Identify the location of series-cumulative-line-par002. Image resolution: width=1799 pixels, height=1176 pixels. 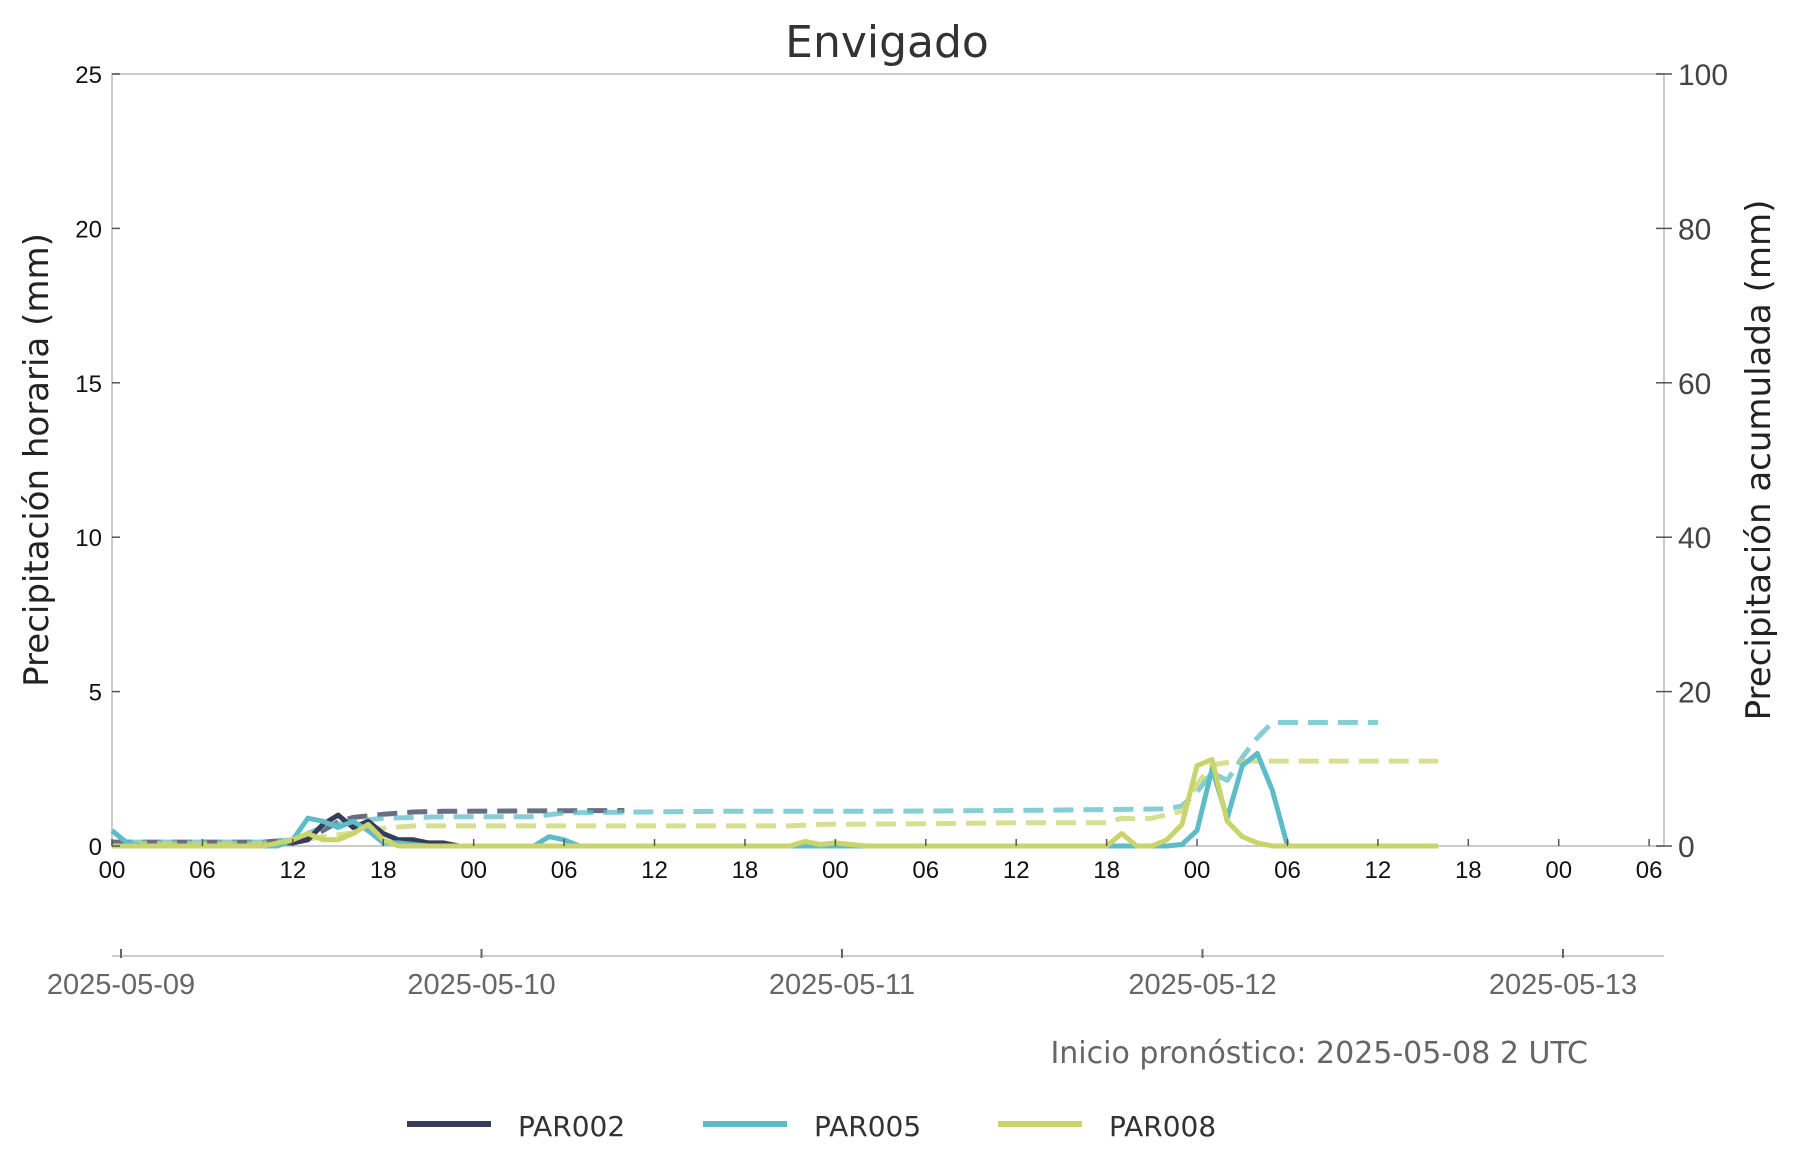
(368, 826).